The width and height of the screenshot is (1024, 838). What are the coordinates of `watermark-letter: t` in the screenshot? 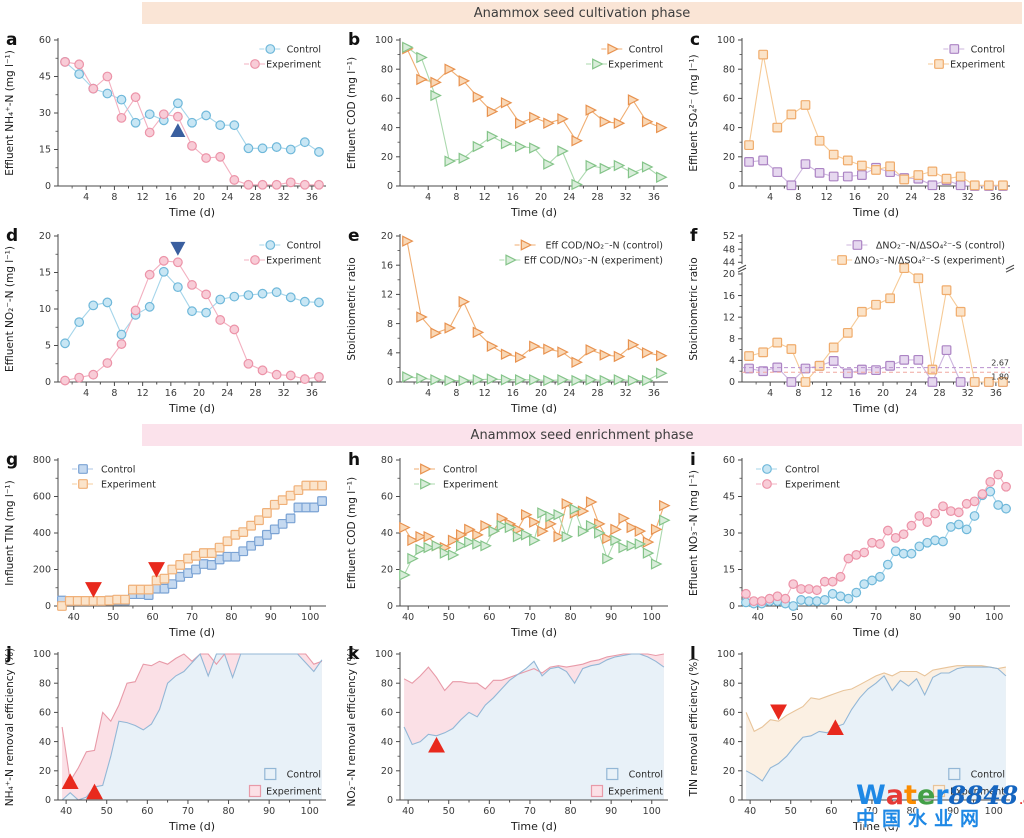 It's located at (910, 795).